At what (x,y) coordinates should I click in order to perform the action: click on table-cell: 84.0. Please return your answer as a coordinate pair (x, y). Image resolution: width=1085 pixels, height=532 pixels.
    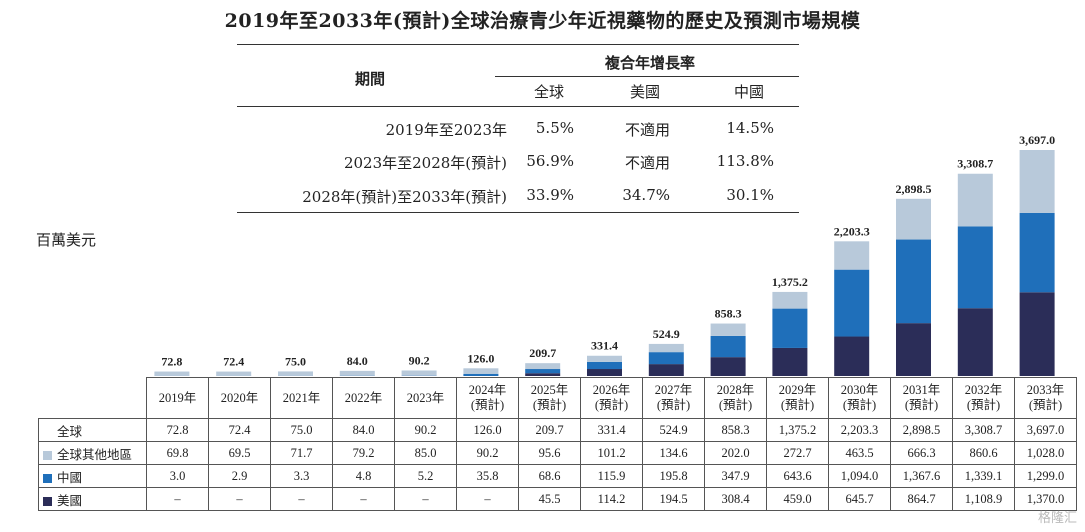
    Looking at the image, I should click on (363, 430).